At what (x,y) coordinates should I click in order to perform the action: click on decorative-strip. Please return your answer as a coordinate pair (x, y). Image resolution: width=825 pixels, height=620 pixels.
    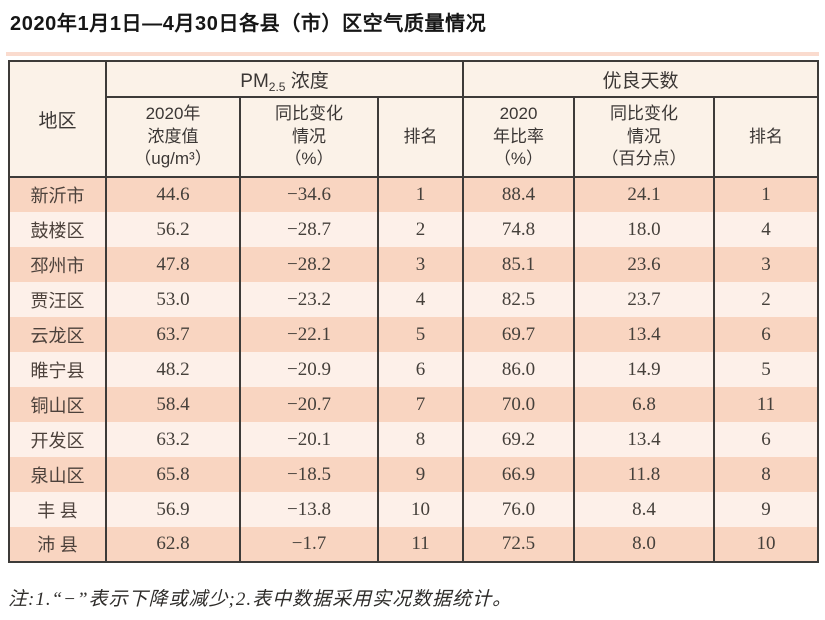
    Looking at the image, I should click on (412, 54).